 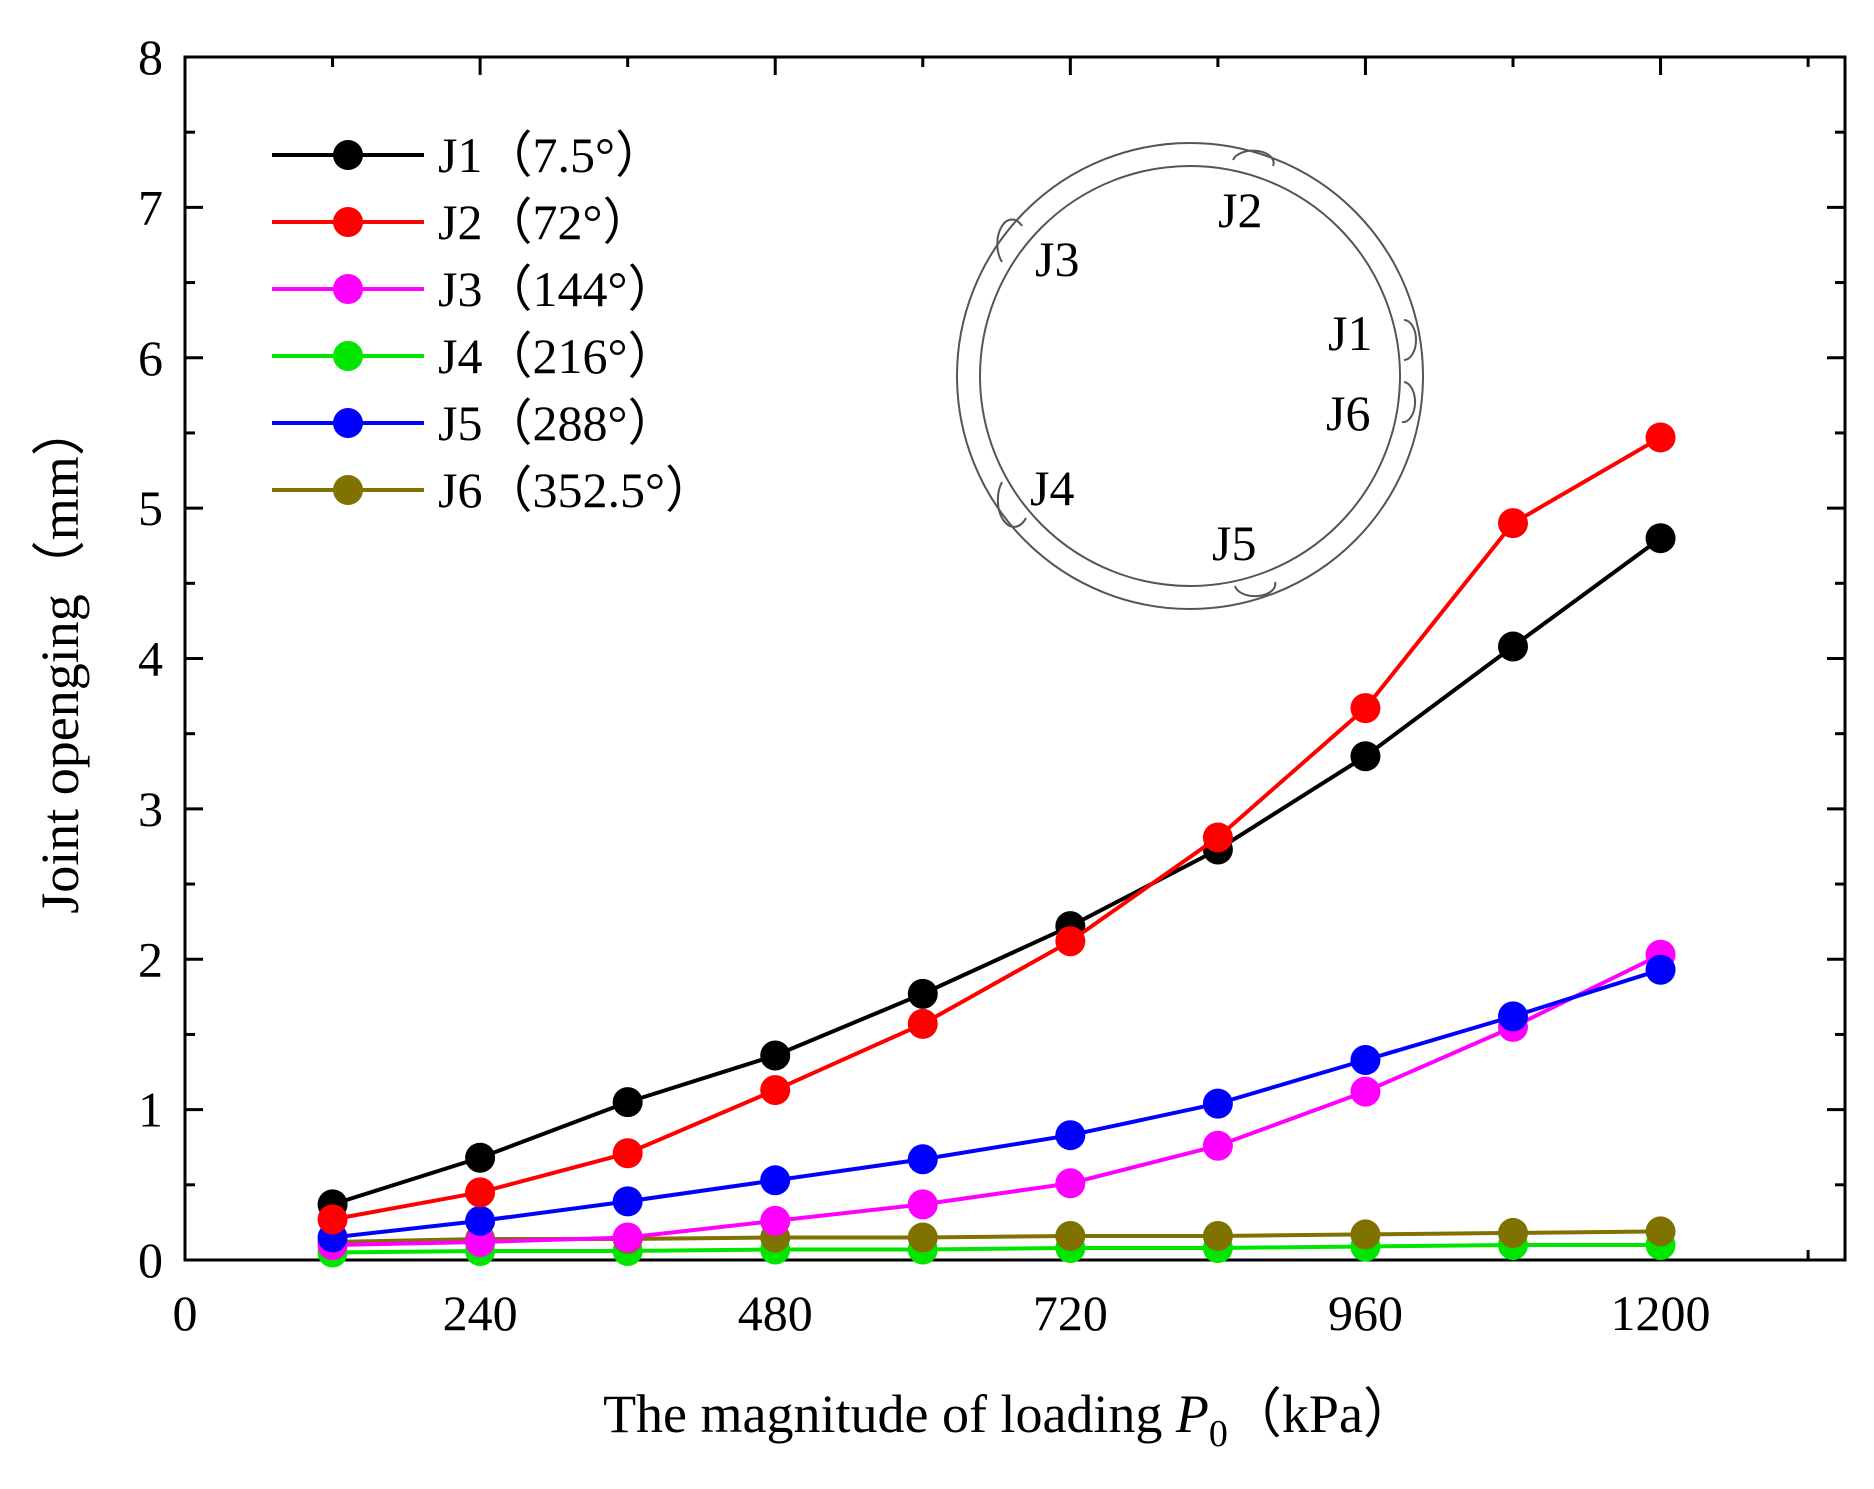 I want to click on inset-label-j3: J3, so click(x=1057, y=259).